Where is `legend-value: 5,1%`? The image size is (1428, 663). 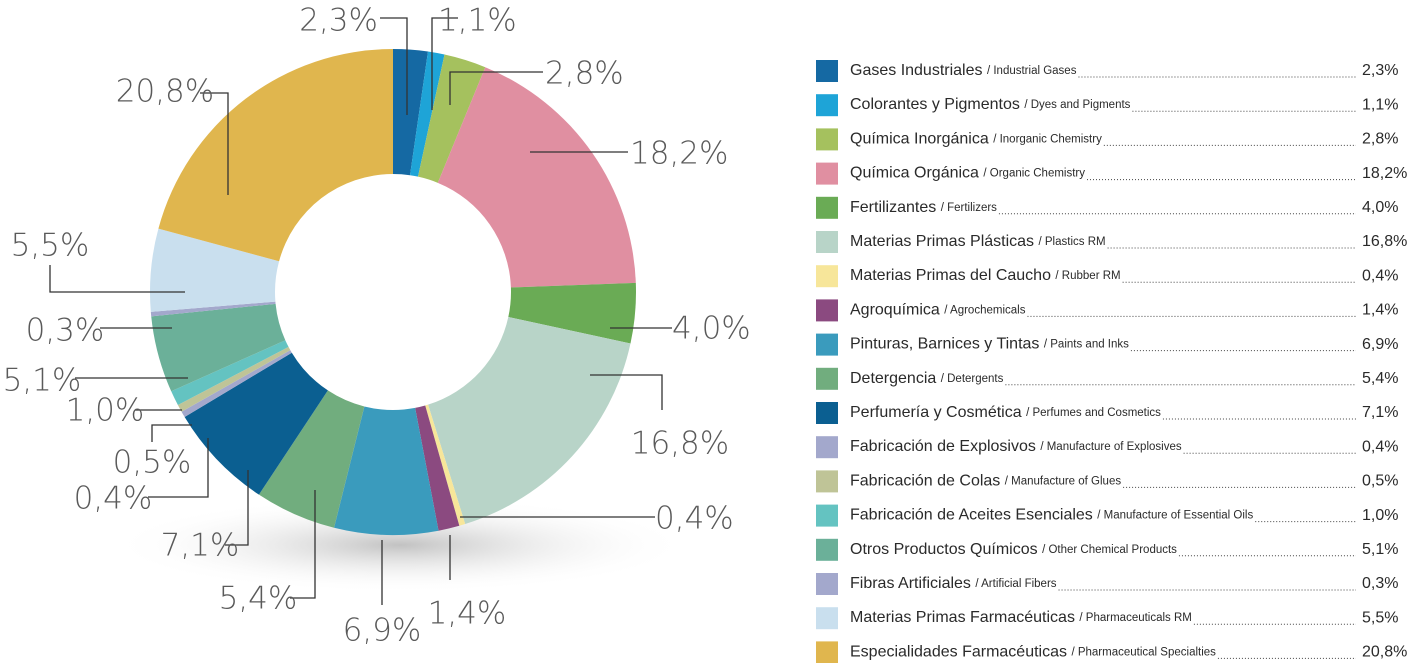 legend-value: 5,1% is located at coordinates (1380, 549).